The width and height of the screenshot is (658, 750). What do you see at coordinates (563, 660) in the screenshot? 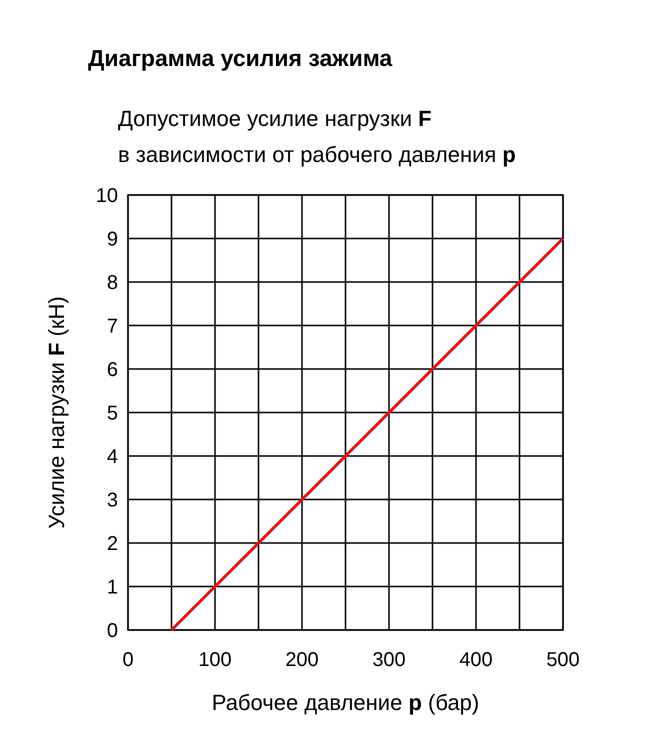
I see `x-tick-label: 500` at bounding box center [563, 660].